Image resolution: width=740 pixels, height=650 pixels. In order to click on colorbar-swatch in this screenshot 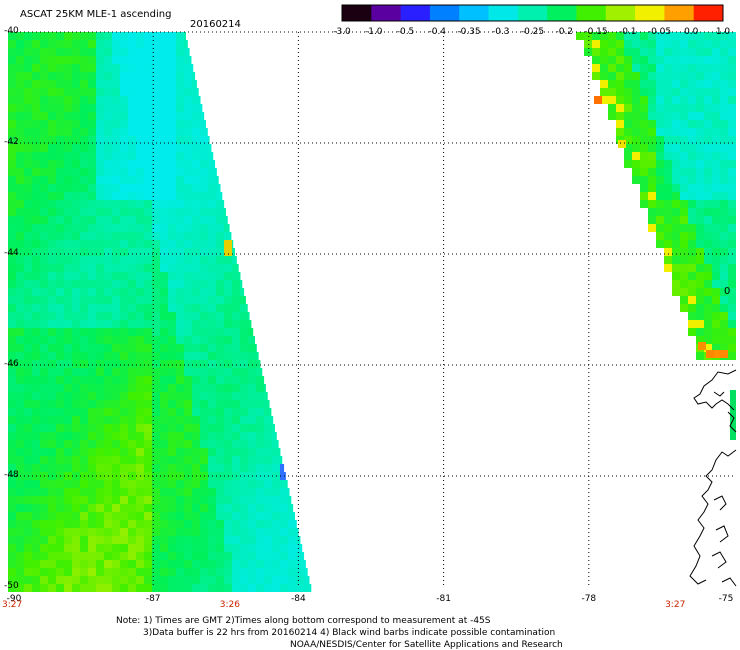, I will do `click(650, 13)`.